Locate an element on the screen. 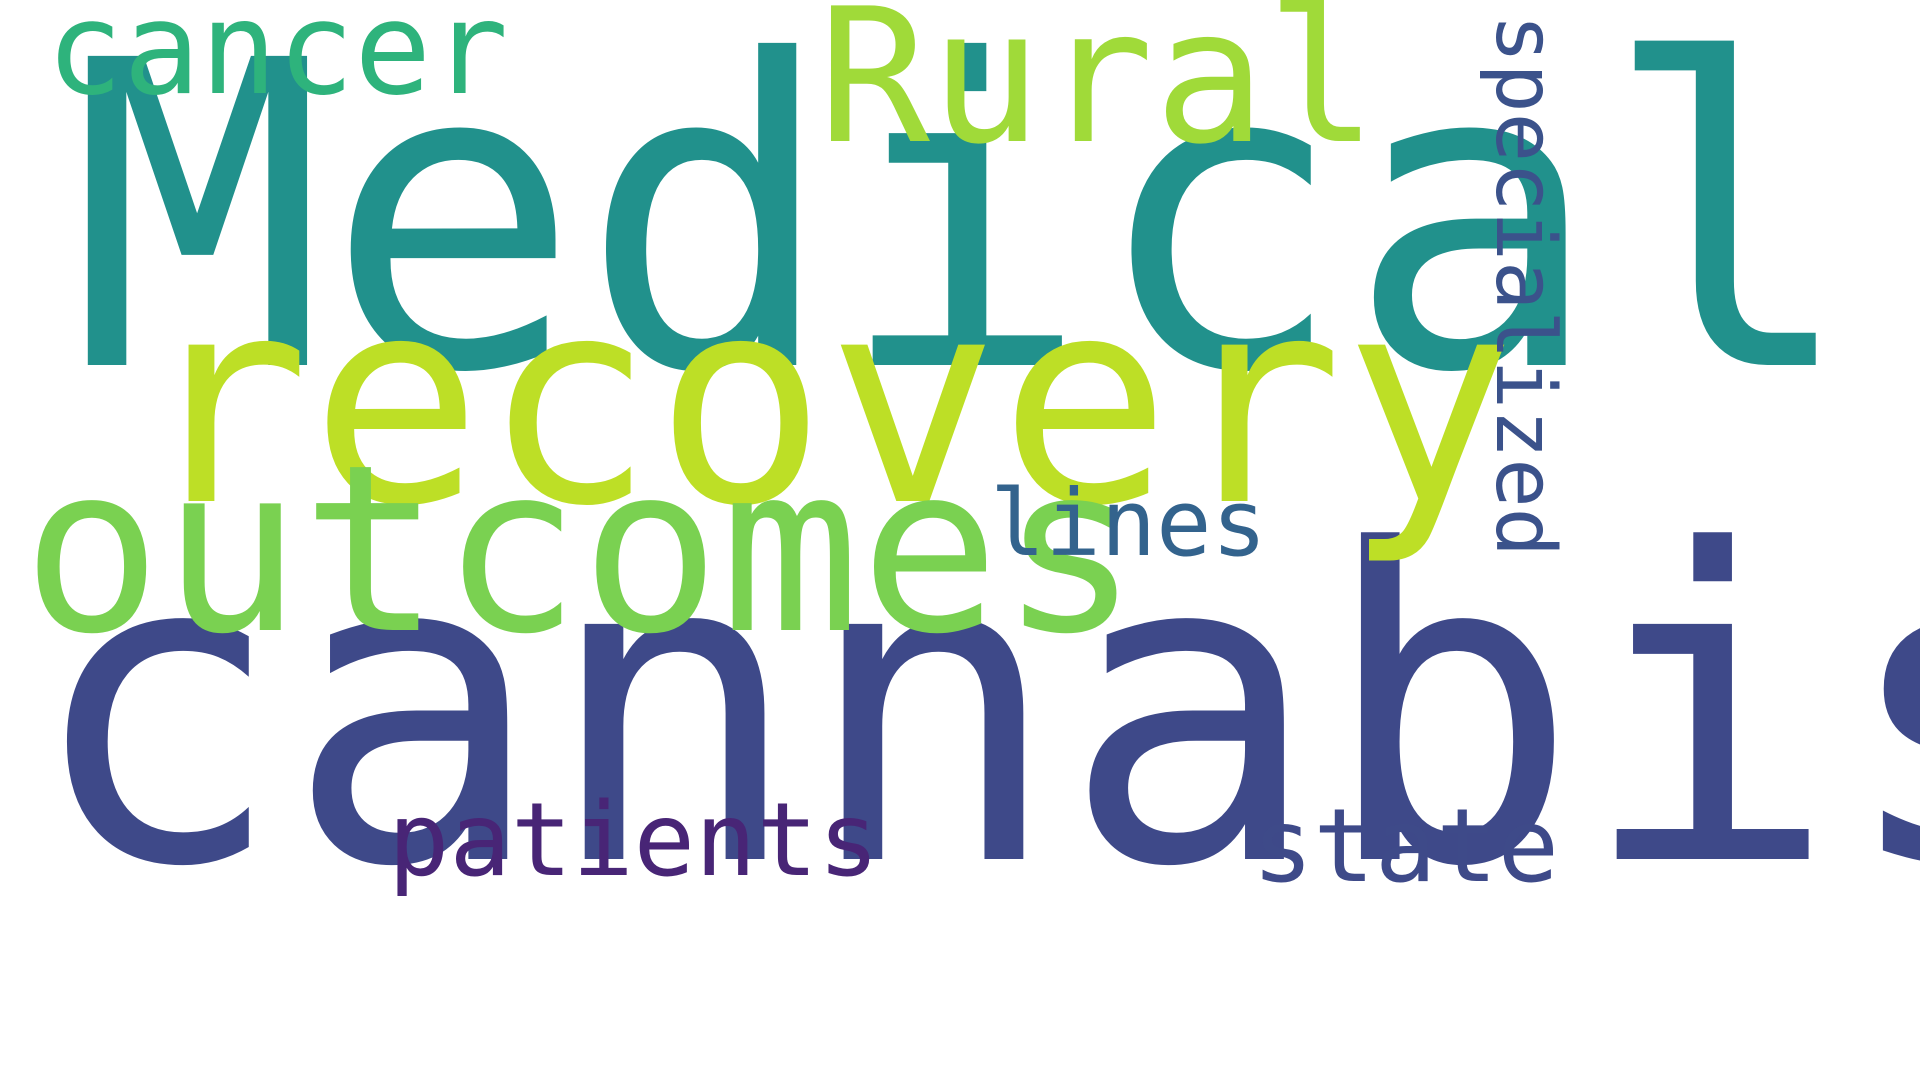  word-specialized: specialized is located at coordinates (1524, 286).